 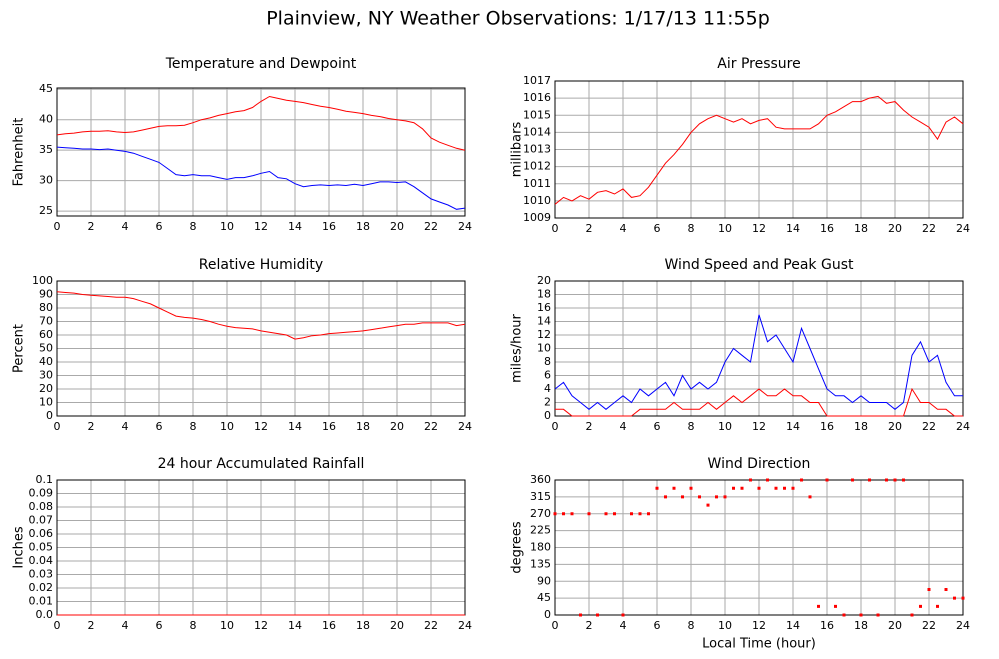 I want to click on panel-title: Air Pressure, so click(x=758, y=64).